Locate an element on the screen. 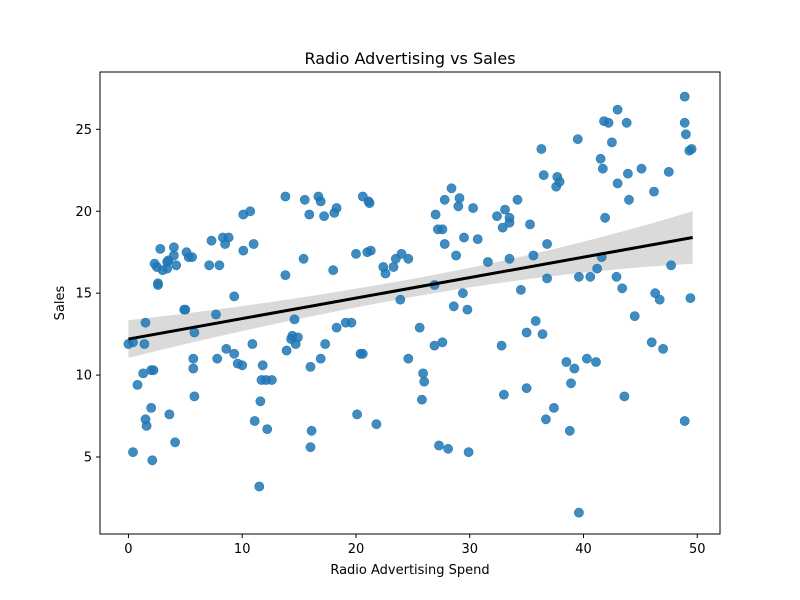 This screenshot has height=600, width=800. chart-title: Radio Advertising vs Sales is located at coordinates (409, 58).